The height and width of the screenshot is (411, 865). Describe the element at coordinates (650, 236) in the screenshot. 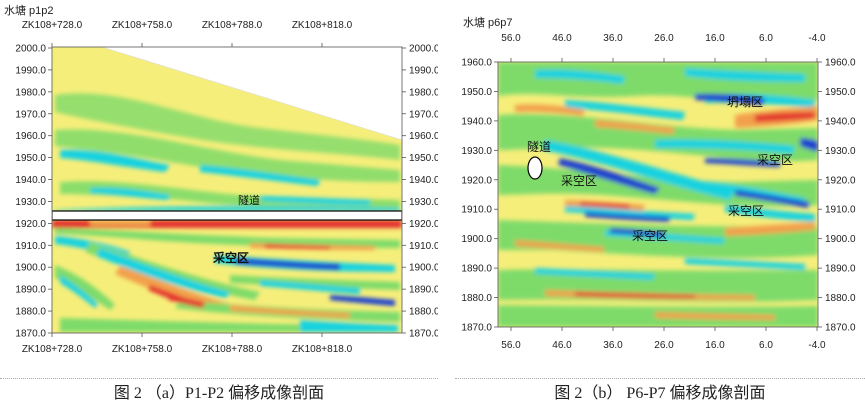

I see `figure-b-goaf-label-4: 采空区` at that location.